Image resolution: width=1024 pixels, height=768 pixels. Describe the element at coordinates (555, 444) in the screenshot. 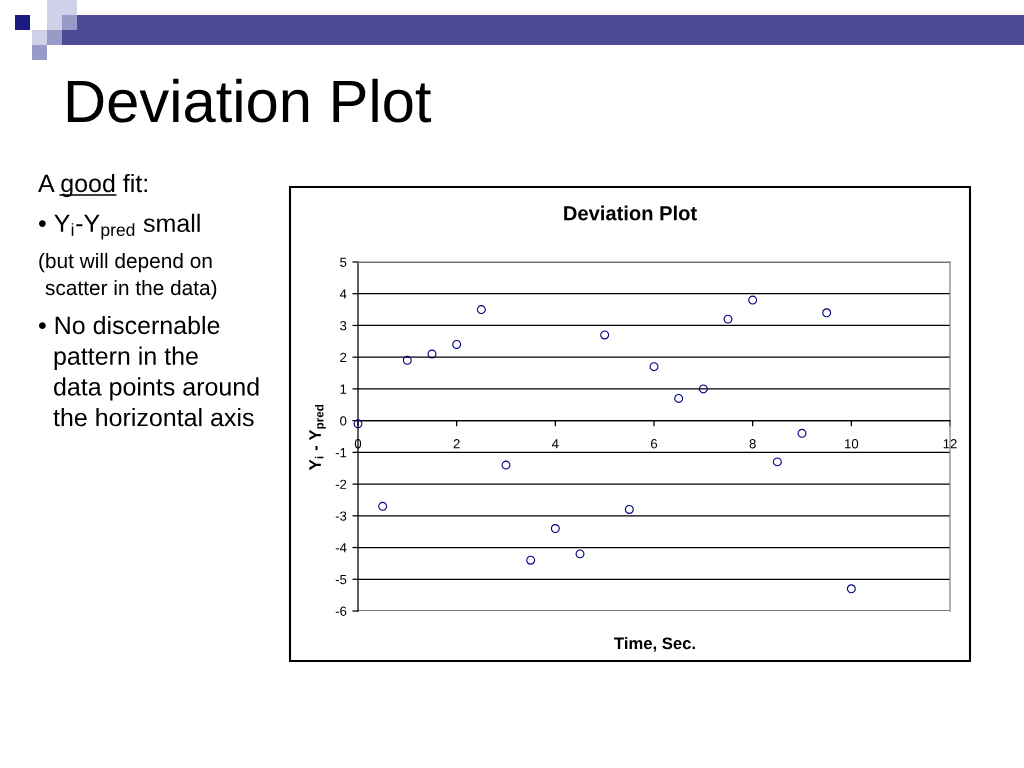

I see `x-tick-label: 4` at that location.